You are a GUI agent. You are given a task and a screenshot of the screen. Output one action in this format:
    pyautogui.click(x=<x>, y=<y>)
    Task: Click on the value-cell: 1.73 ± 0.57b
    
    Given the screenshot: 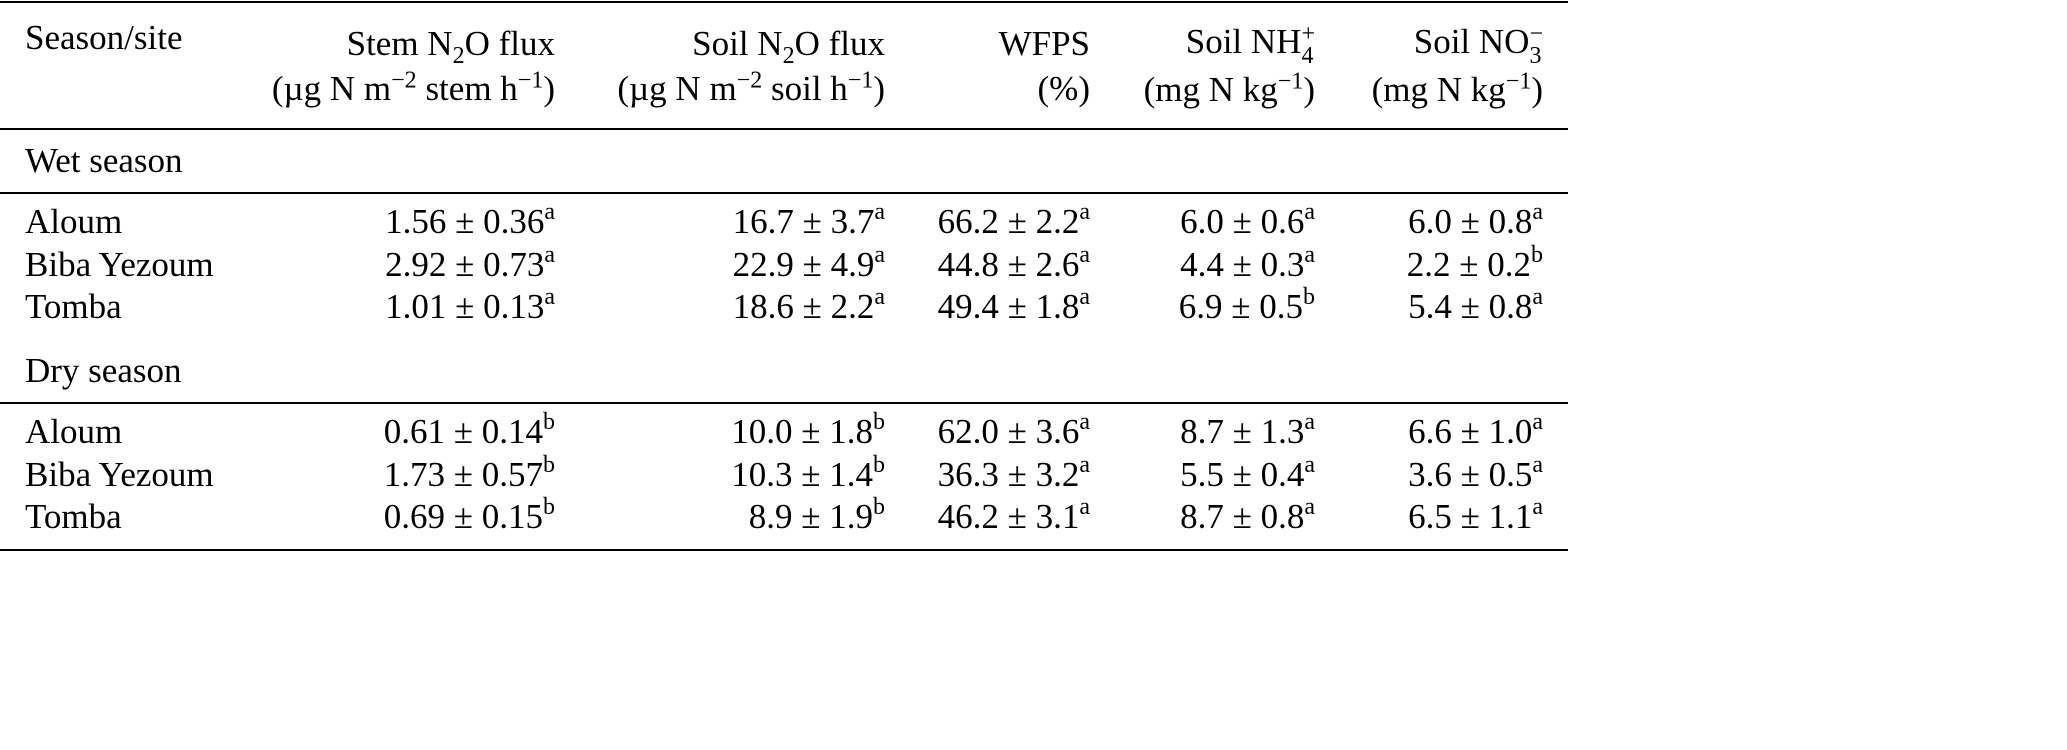 What is the action you would take?
    pyautogui.click(x=410, y=474)
    